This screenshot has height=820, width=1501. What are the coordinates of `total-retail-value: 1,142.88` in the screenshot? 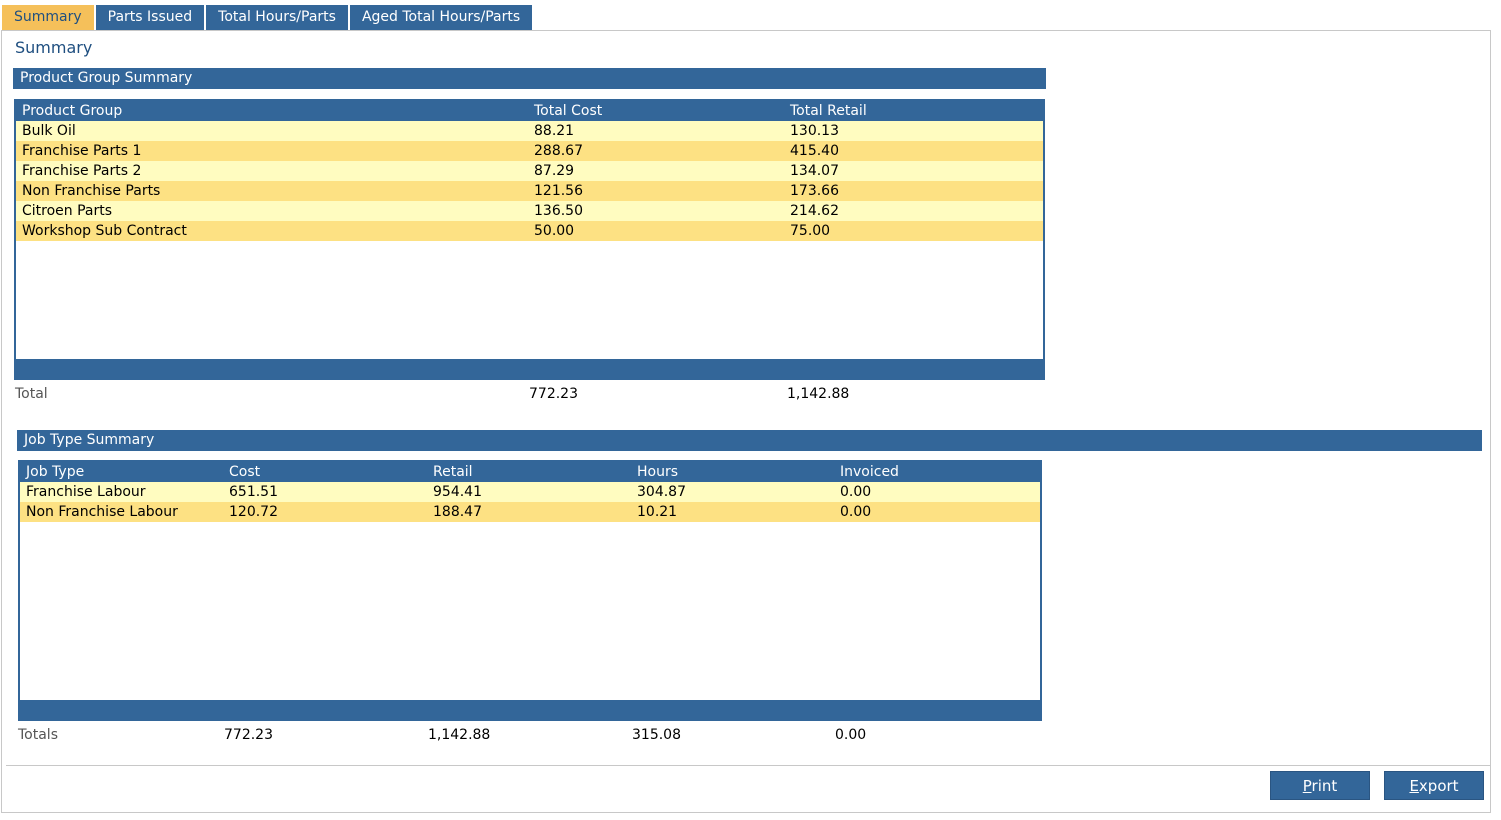 It's located at (818, 394).